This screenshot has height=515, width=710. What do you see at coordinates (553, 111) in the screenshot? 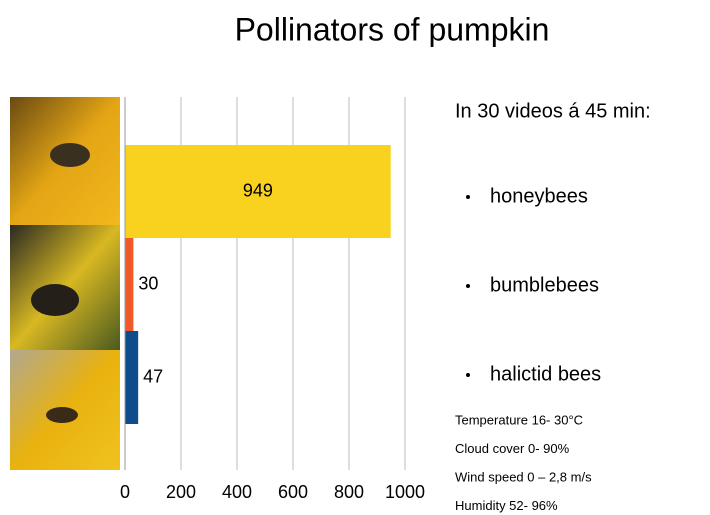
I see `side-heading: In 30 videos á 45 min:` at bounding box center [553, 111].